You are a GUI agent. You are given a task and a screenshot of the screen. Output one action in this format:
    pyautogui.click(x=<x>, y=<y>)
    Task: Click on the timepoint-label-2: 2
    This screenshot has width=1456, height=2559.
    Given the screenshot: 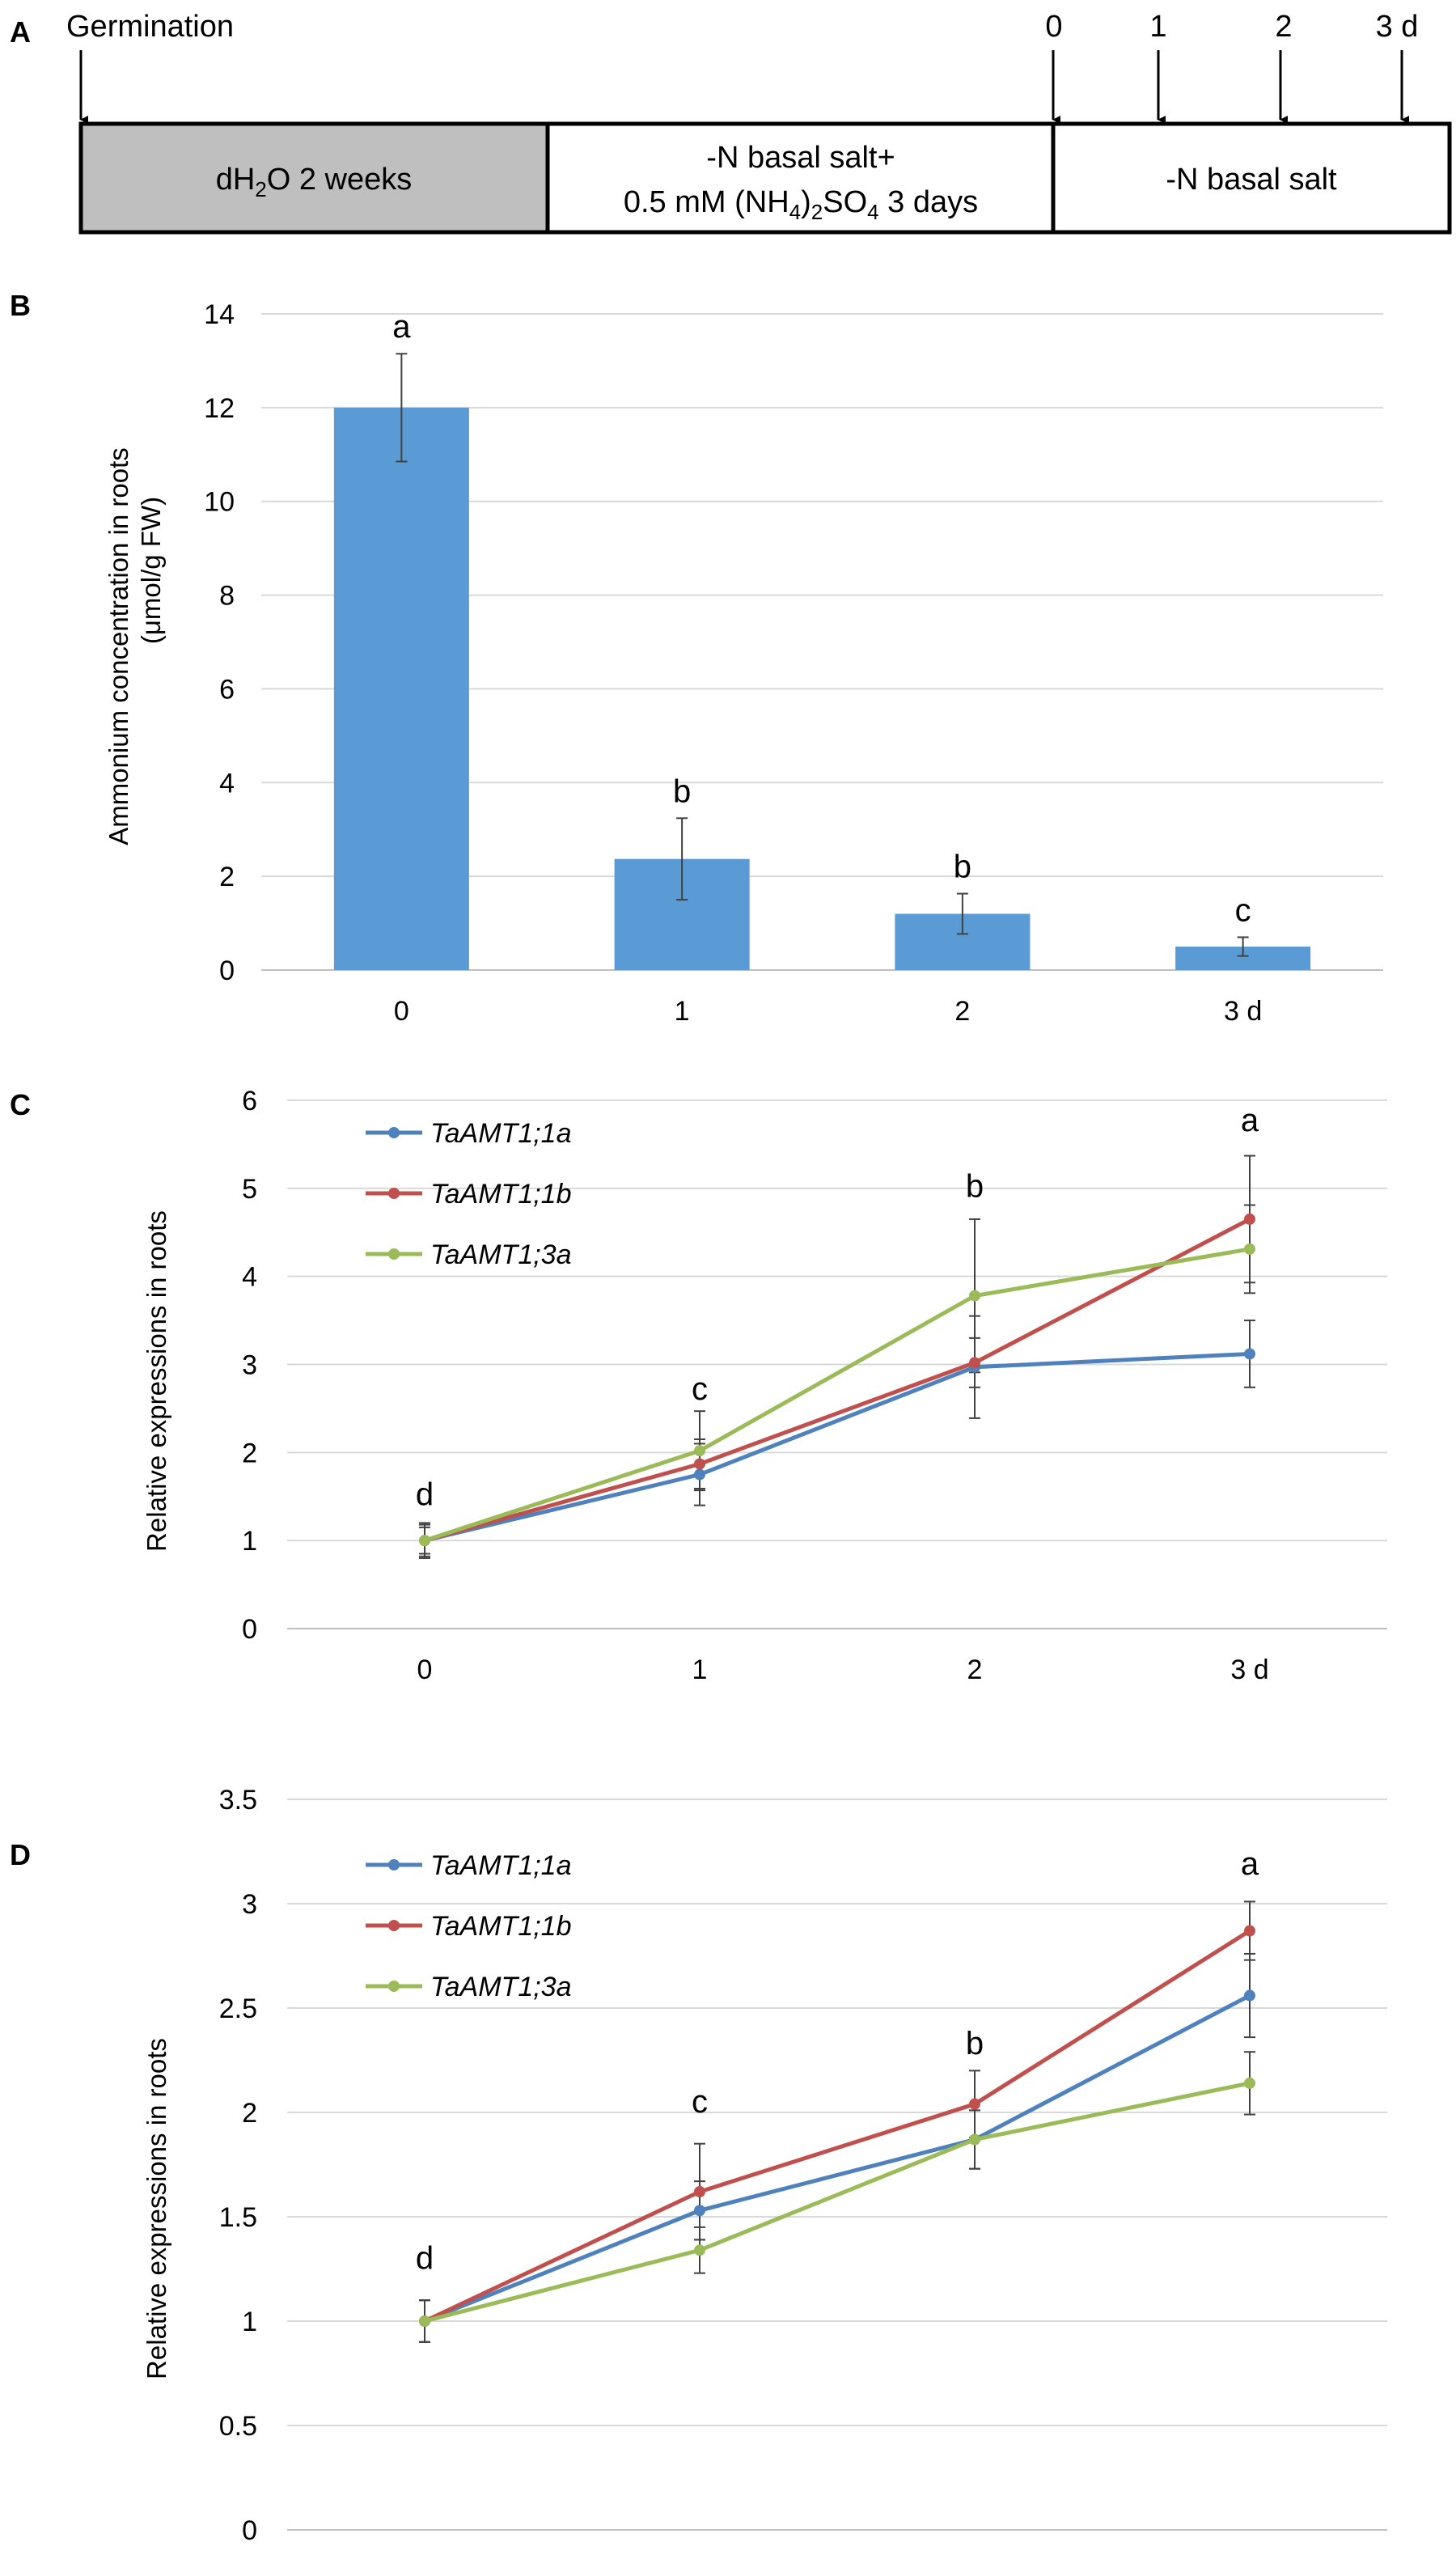 What is the action you would take?
    pyautogui.click(x=1283, y=27)
    